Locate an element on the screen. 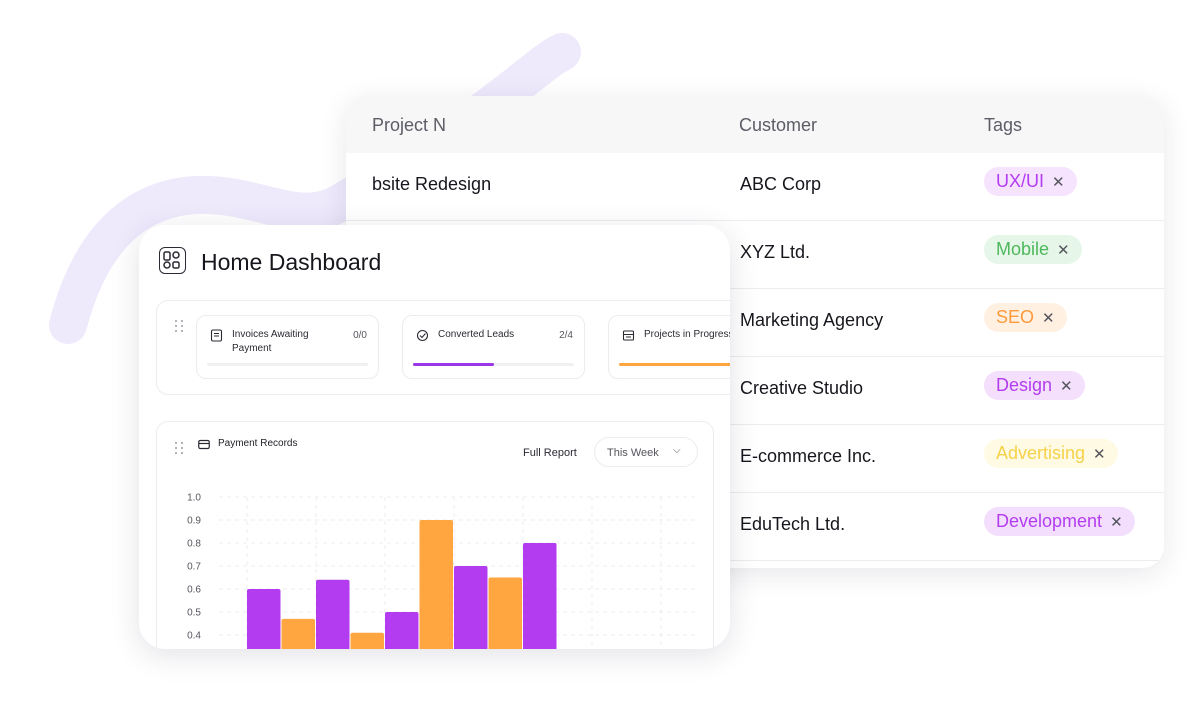 The height and width of the screenshot is (702, 1201). kpi-tile: Invoices Awaiting Payment 0/0 is located at coordinates (287, 347).